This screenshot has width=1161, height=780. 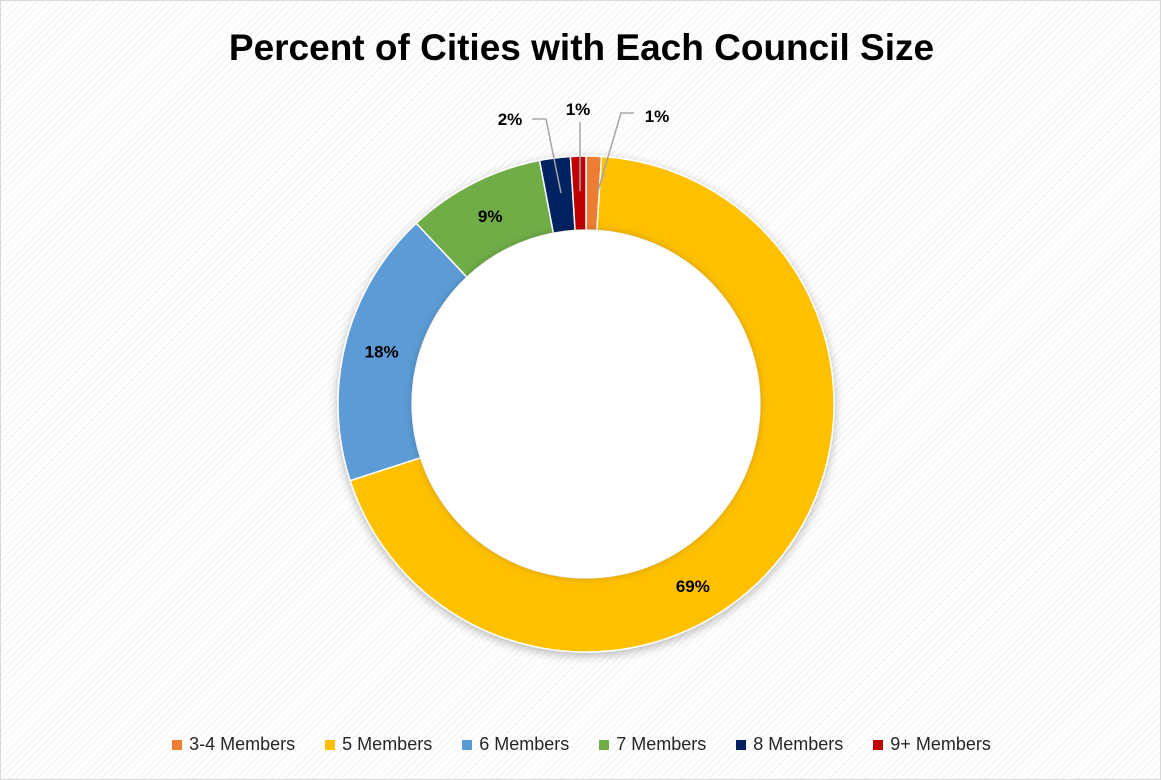 What do you see at coordinates (578, 109) in the screenshot?
I see `data-label-9-members: 1%` at bounding box center [578, 109].